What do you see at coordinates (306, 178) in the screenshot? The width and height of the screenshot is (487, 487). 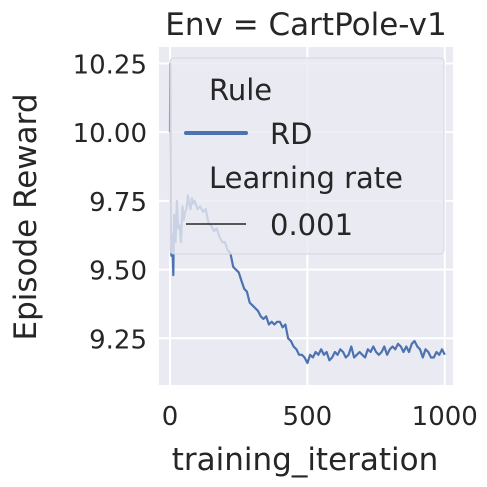 I see `legend-title-learning-rate: Learning rate` at bounding box center [306, 178].